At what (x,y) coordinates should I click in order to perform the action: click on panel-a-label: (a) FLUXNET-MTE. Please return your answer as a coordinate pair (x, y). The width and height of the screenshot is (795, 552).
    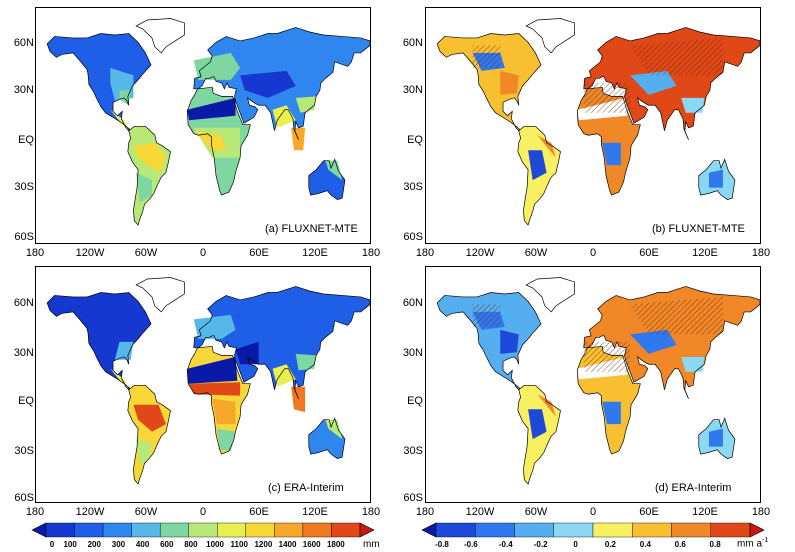
    Looking at the image, I should click on (311, 229).